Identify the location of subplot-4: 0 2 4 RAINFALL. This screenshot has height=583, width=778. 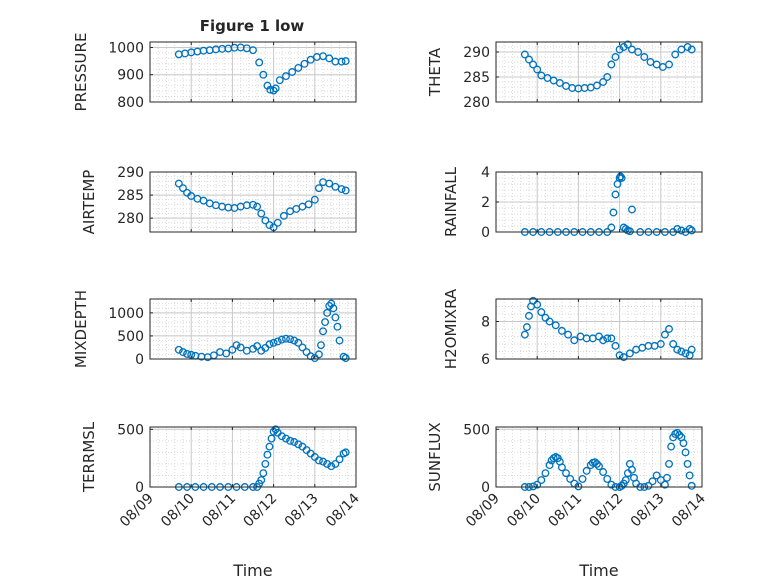
(572, 203).